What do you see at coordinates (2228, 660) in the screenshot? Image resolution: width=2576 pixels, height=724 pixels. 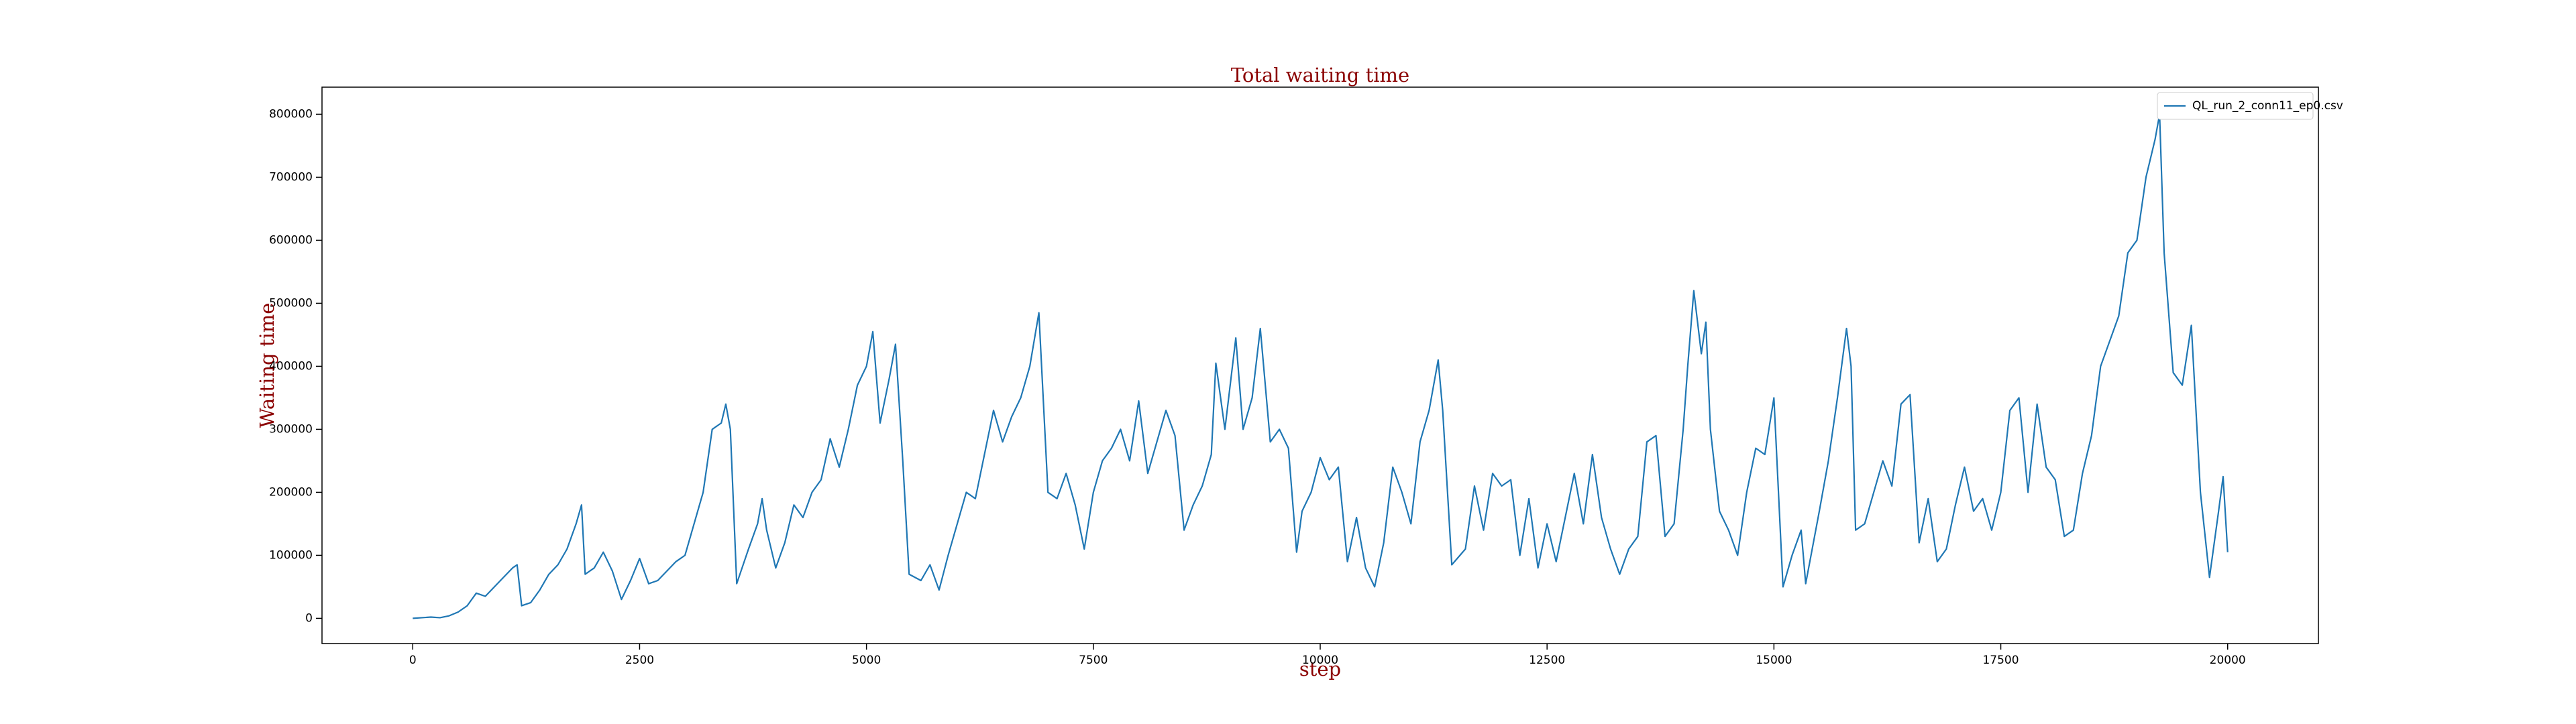 I see `x-tick-label: 20000` at bounding box center [2228, 660].